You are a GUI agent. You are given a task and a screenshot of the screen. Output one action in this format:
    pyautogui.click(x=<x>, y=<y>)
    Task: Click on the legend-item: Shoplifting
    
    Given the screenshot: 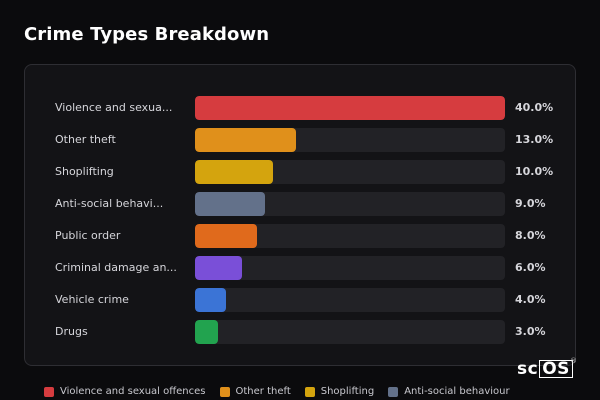 What is the action you would take?
    pyautogui.click(x=339, y=391)
    